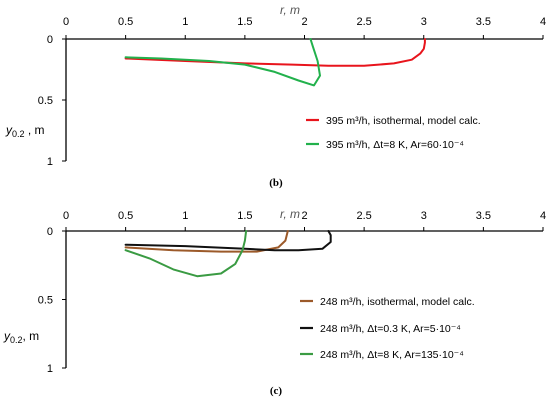 The width and height of the screenshot is (550, 400). I want to click on panel-2-x-tick-label: 1, so click(185, 216).